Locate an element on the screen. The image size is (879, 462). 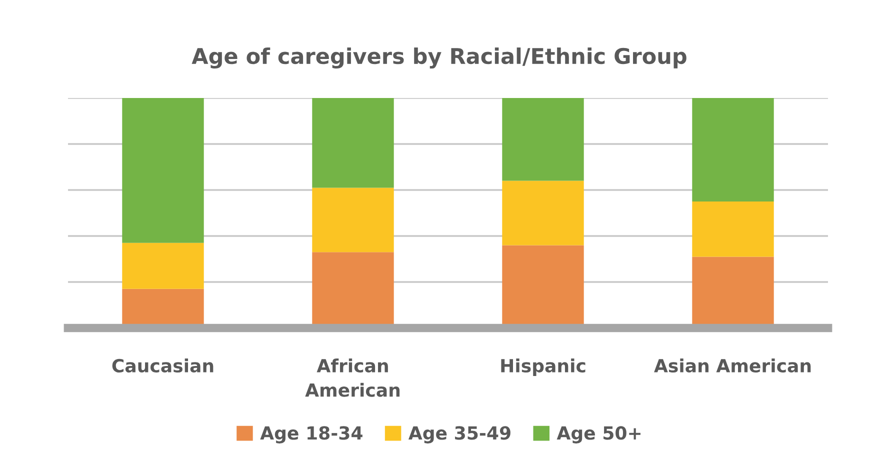
legend-label: Age 35-49 is located at coordinates (459, 435).